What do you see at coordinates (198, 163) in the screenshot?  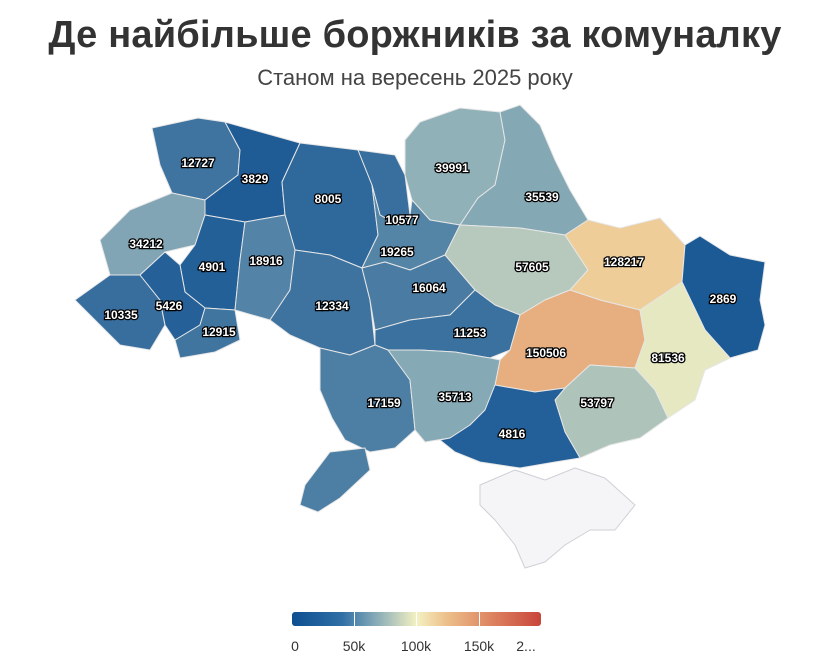 I see `value-label-volyn: 12727` at bounding box center [198, 163].